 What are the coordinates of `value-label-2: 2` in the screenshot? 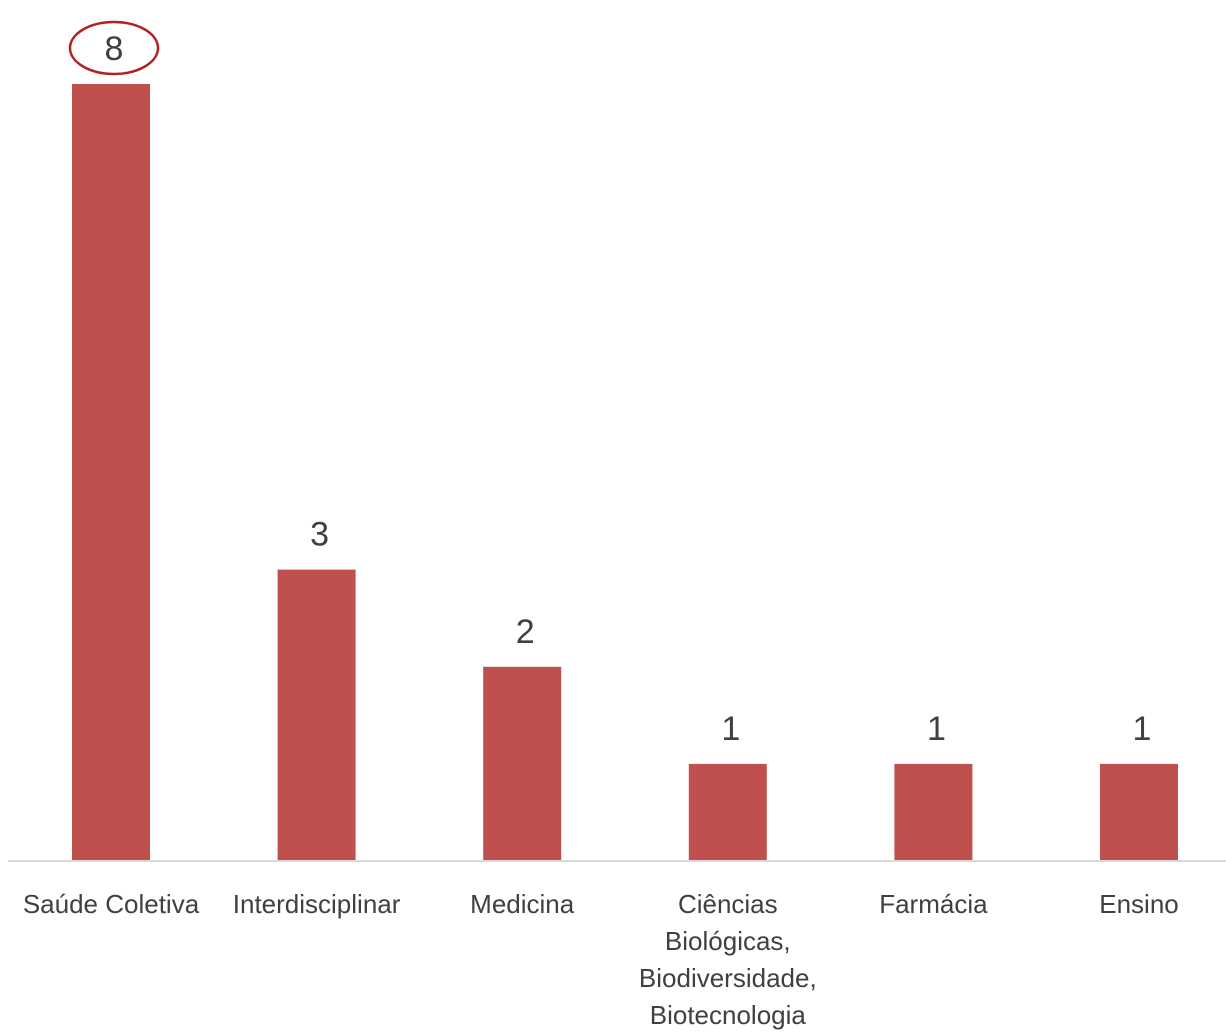 It's located at (525, 632).